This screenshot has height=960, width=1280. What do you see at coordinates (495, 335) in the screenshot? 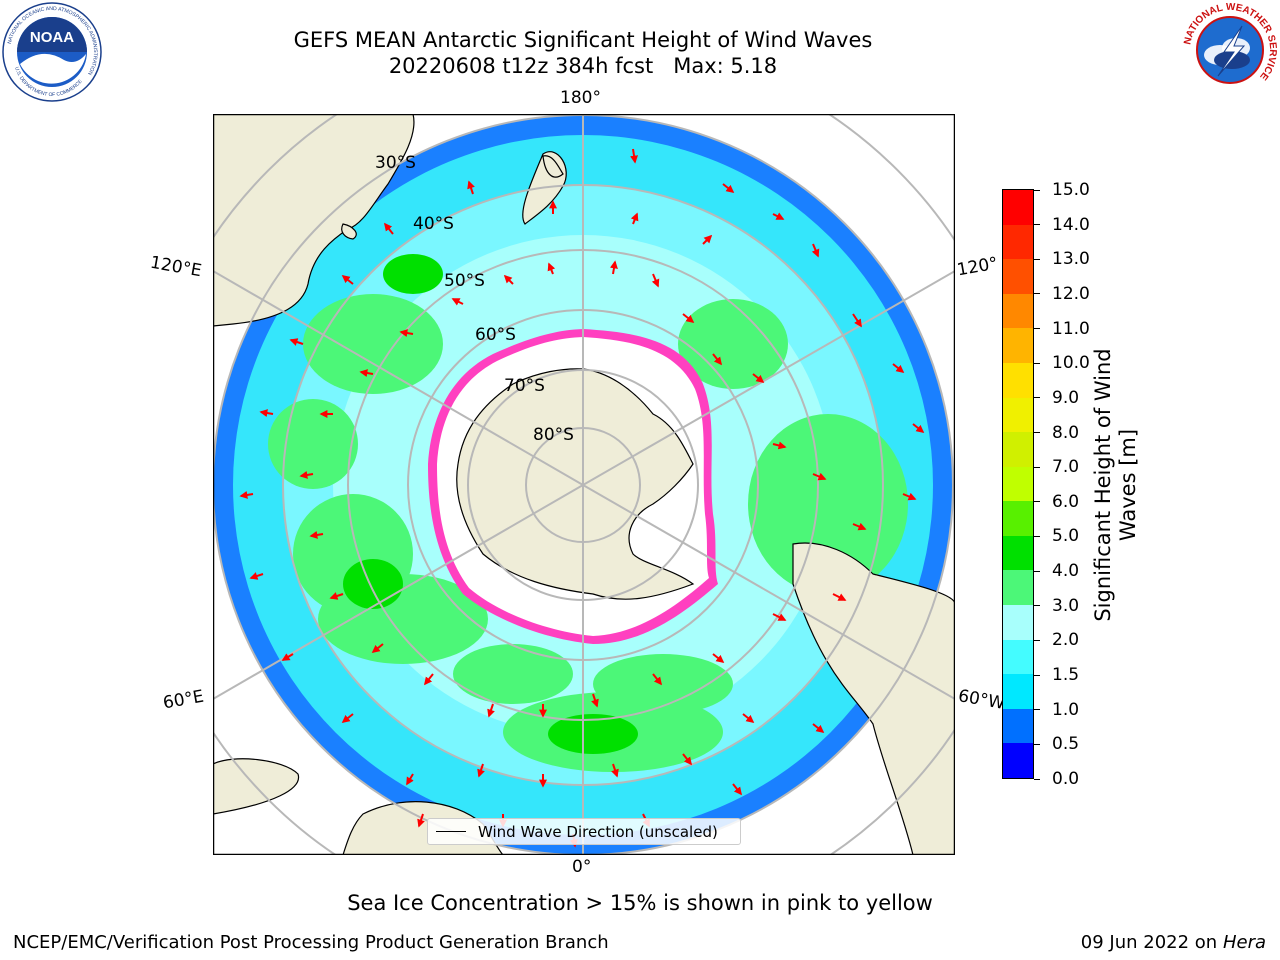
I see `lat-label-60s: 60°S` at bounding box center [495, 335].